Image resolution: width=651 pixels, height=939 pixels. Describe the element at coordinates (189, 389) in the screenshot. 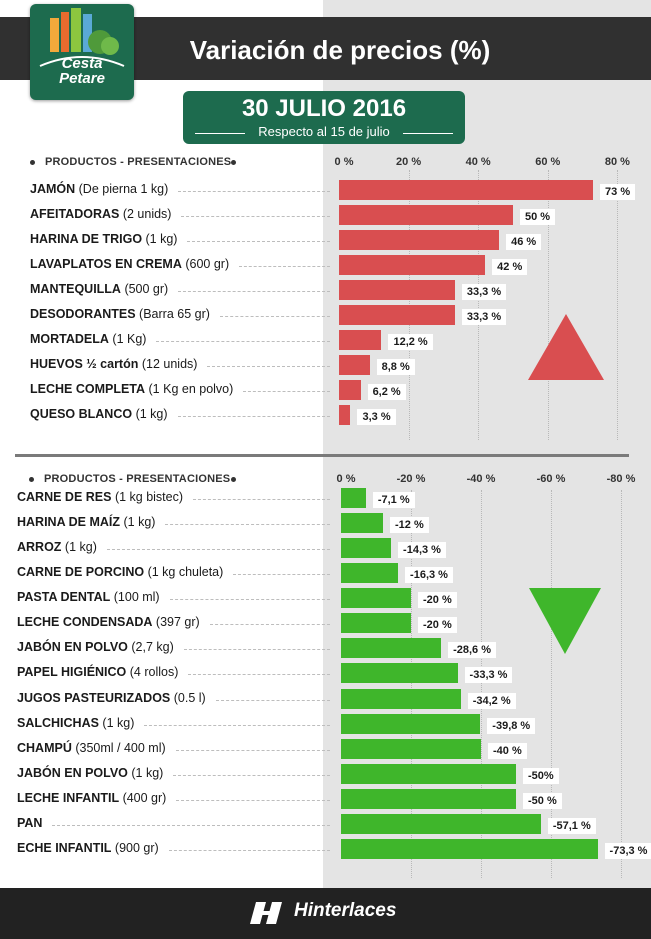

I see `product-detail: (1 Kg en polvo)` at that location.